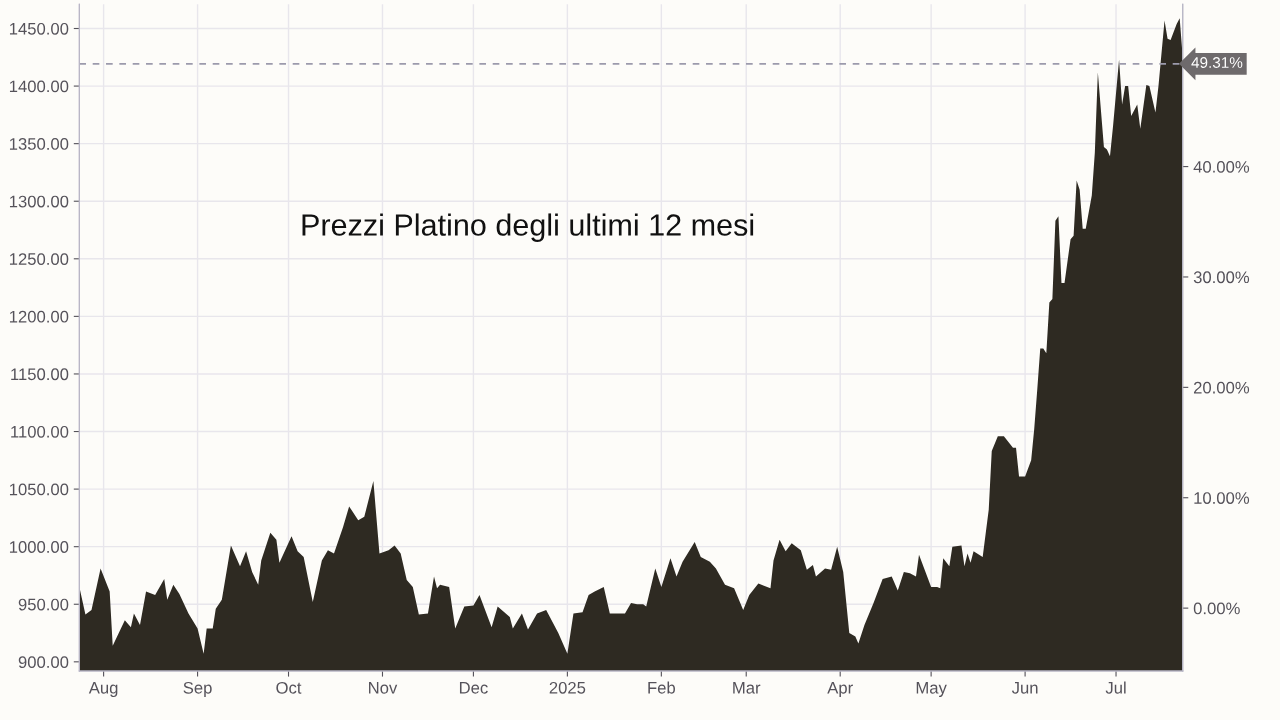  I want to click on y2-tick-label: 0.00%, so click(1216, 608).